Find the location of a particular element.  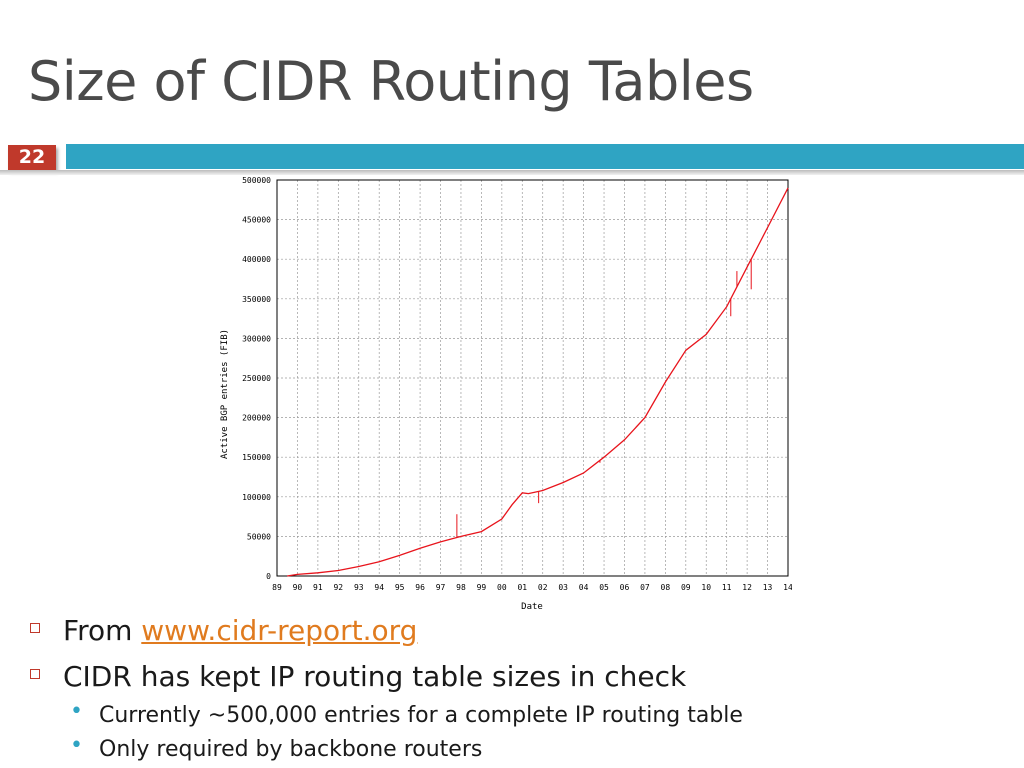

x-tick-label: 08 is located at coordinates (666, 587).